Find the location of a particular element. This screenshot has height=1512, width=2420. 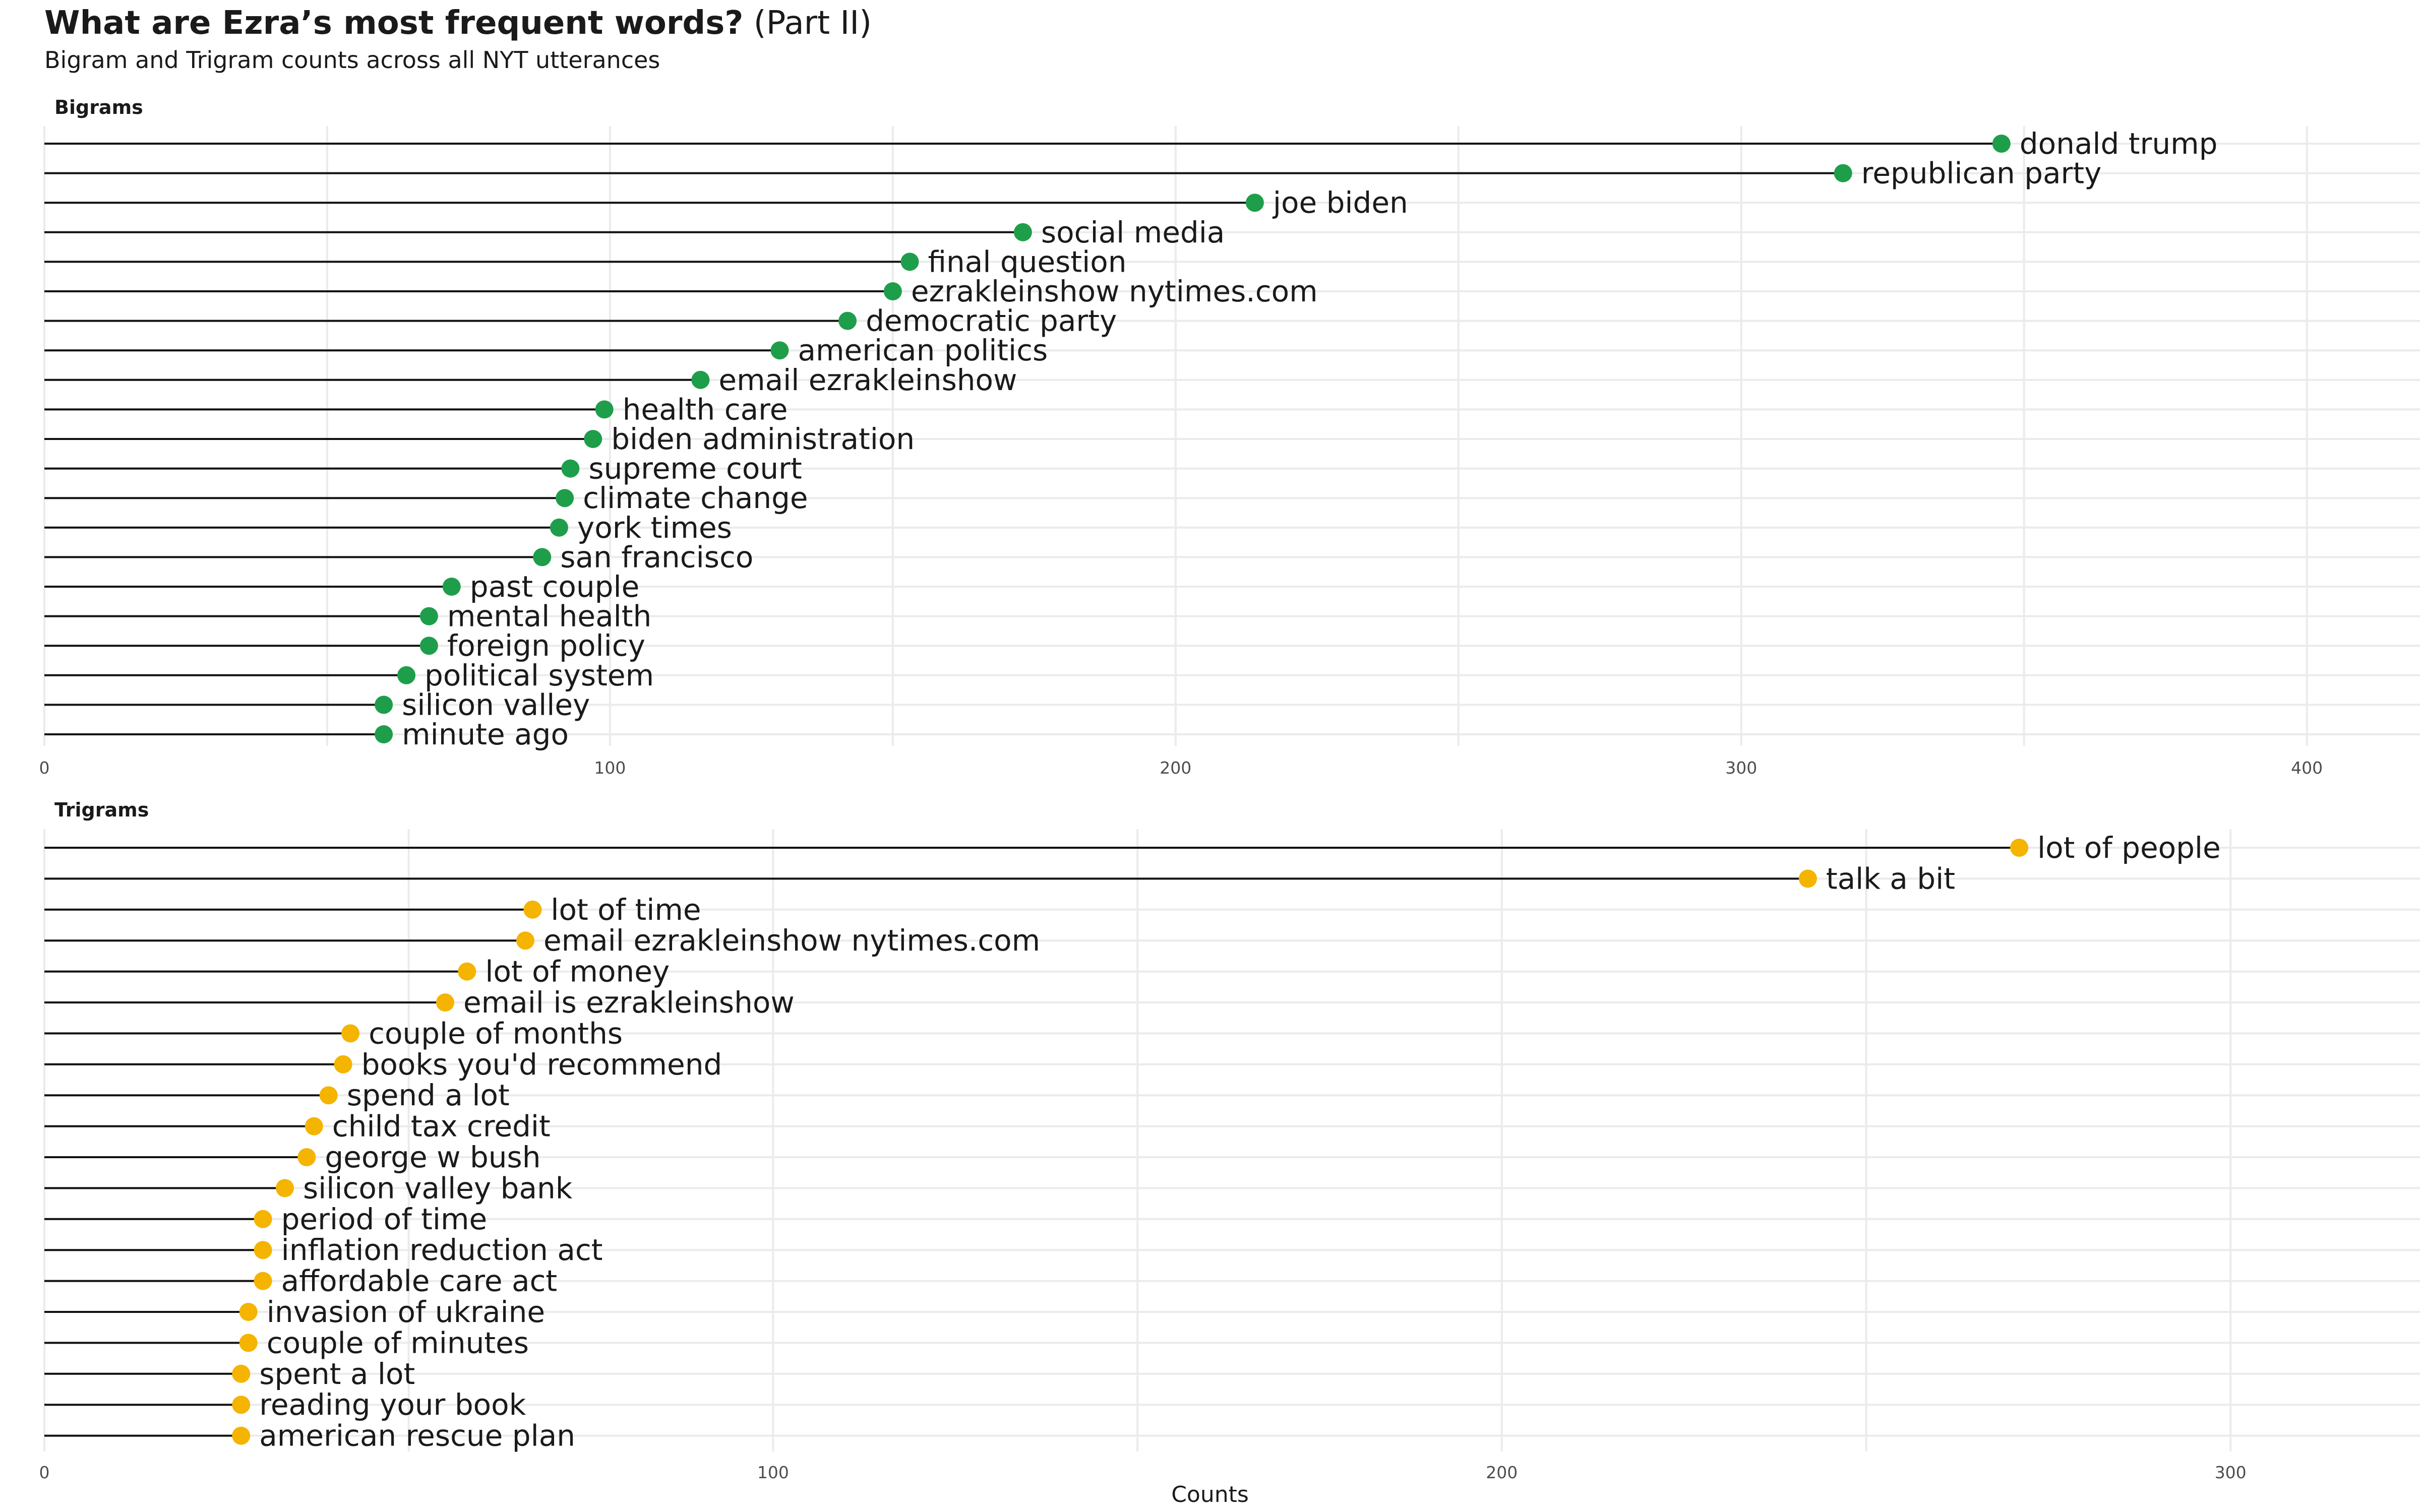

bigrams-x-tick-label: 400 is located at coordinates (2307, 768).